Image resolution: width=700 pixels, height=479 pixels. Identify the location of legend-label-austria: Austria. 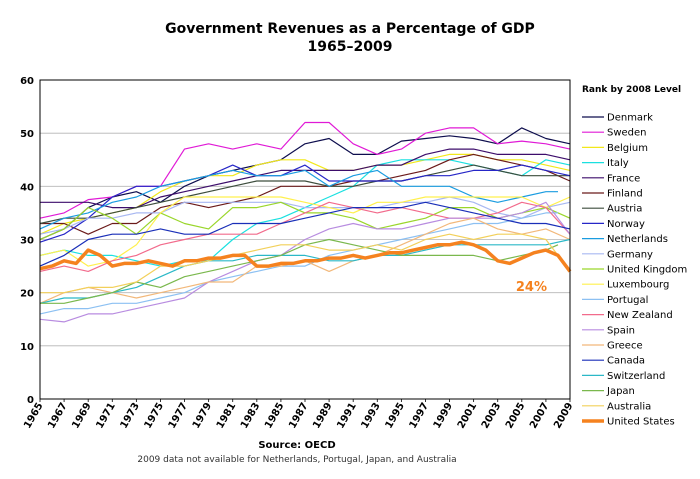
(624, 209).